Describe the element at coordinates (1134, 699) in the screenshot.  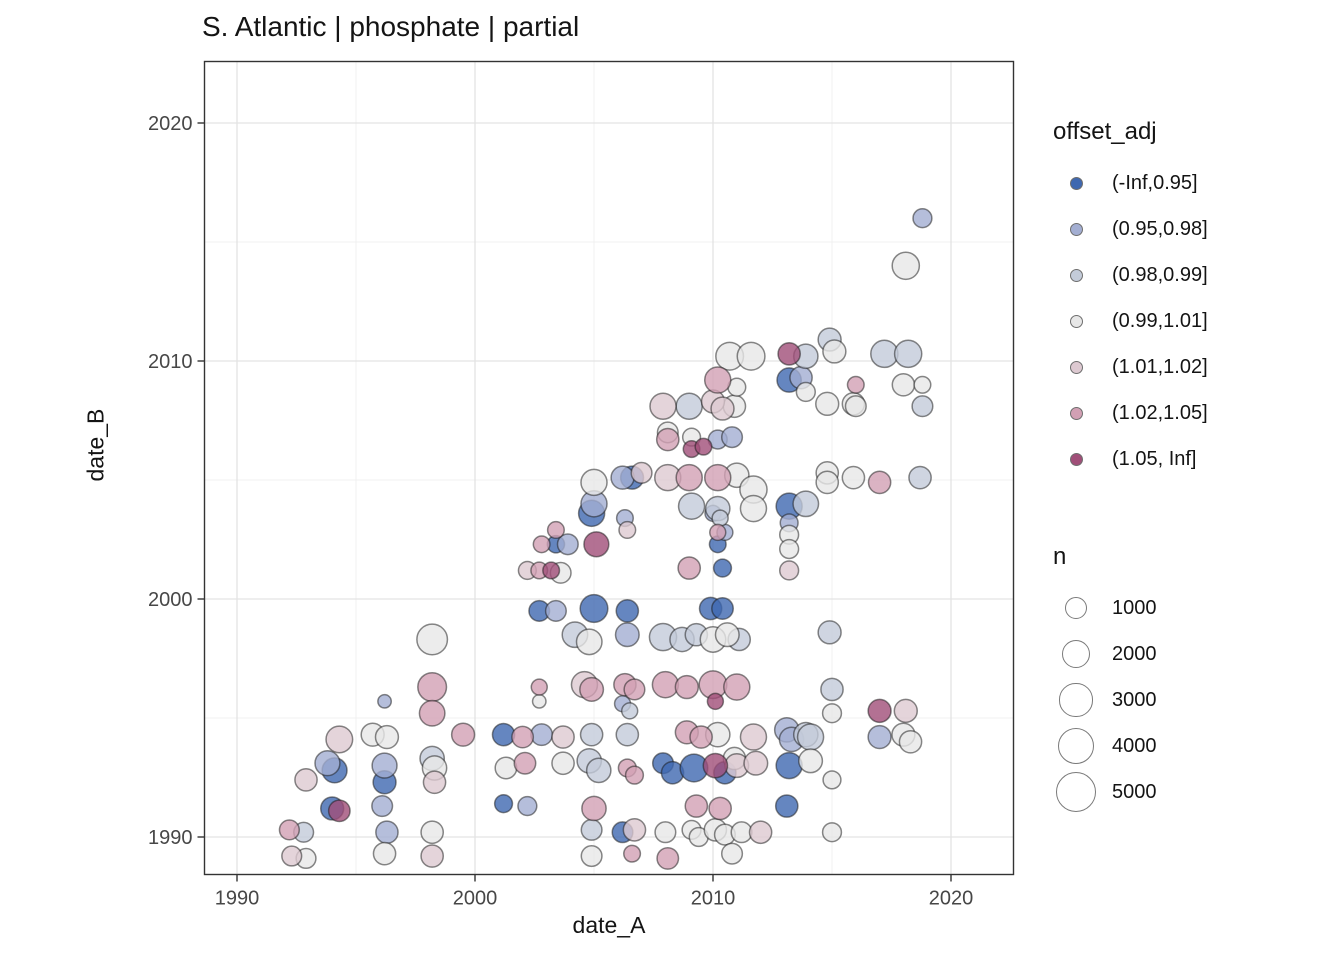
I see `size-legend-label: 3000` at that location.